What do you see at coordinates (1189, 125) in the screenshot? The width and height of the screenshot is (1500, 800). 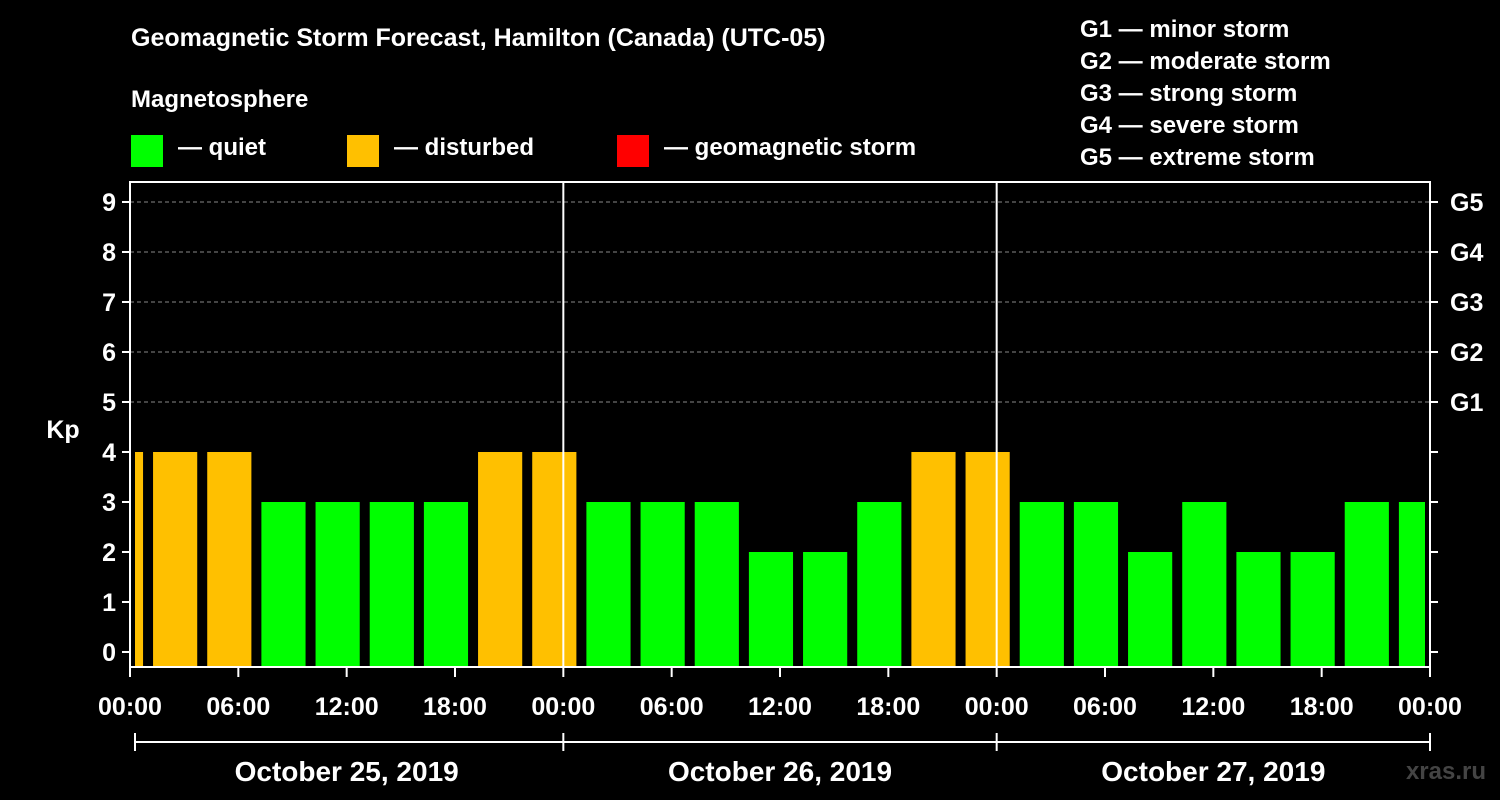 I see `storm-scale-g4: G4 — severe storm` at bounding box center [1189, 125].